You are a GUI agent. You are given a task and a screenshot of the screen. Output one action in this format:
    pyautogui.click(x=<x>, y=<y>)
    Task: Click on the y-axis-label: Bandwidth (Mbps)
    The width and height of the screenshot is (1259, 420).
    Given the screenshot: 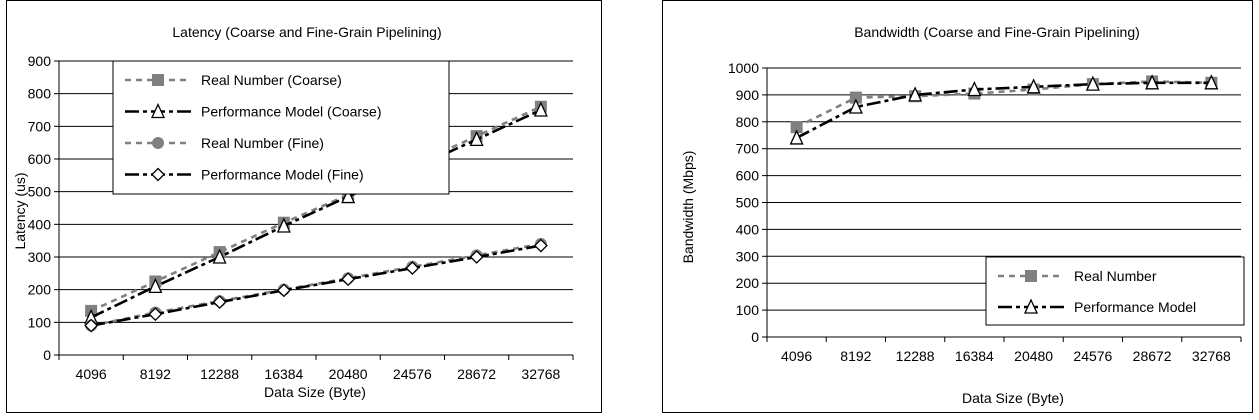 What is the action you would take?
    pyautogui.click(x=688, y=207)
    